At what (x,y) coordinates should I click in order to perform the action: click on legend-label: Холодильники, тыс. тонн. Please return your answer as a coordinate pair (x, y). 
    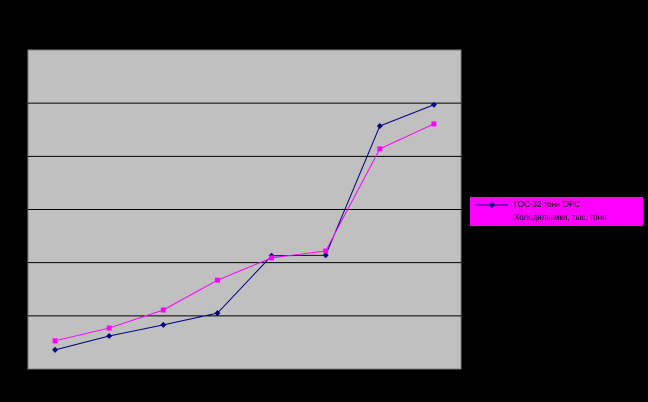
    Looking at the image, I should click on (560, 217).